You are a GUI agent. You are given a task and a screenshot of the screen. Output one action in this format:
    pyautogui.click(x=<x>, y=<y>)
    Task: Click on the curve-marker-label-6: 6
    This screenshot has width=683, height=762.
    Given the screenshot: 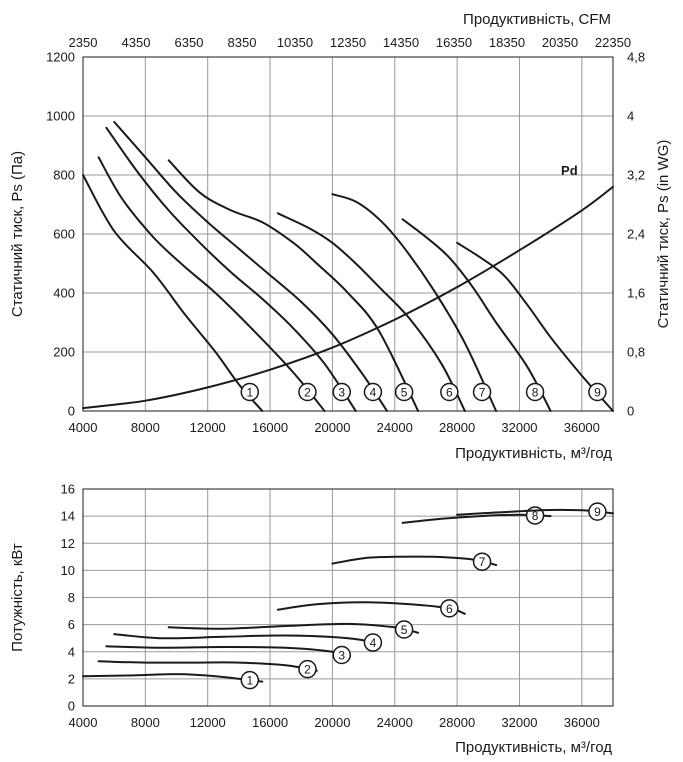 What is the action you would take?
    pyautogui.click(x=449, y=393)
    